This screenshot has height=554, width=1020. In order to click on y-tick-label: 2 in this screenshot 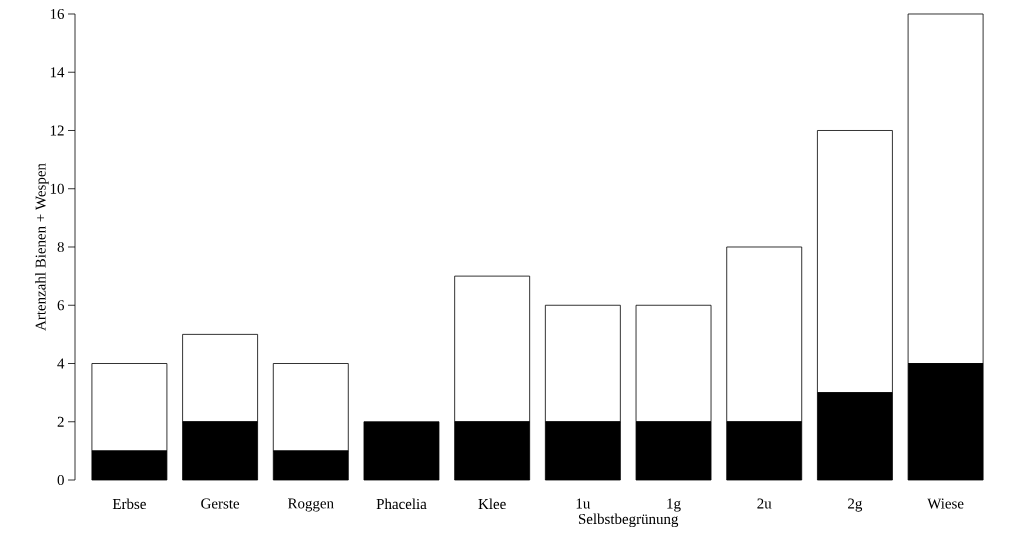, I will do `click(60, 421)`.